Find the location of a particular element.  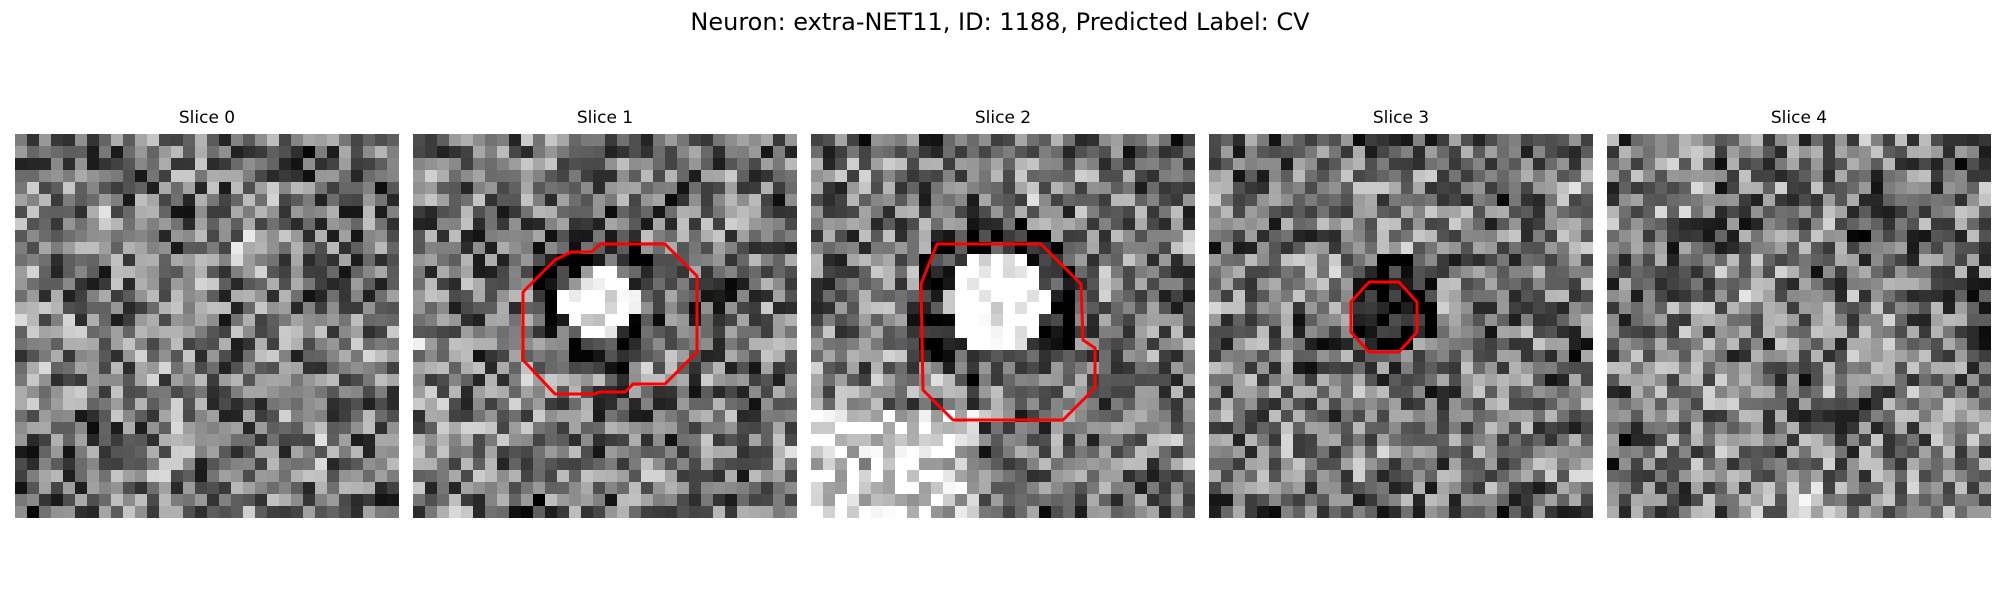

slice-panel-4: Slice 4 is located at coordinates (1799, 313).